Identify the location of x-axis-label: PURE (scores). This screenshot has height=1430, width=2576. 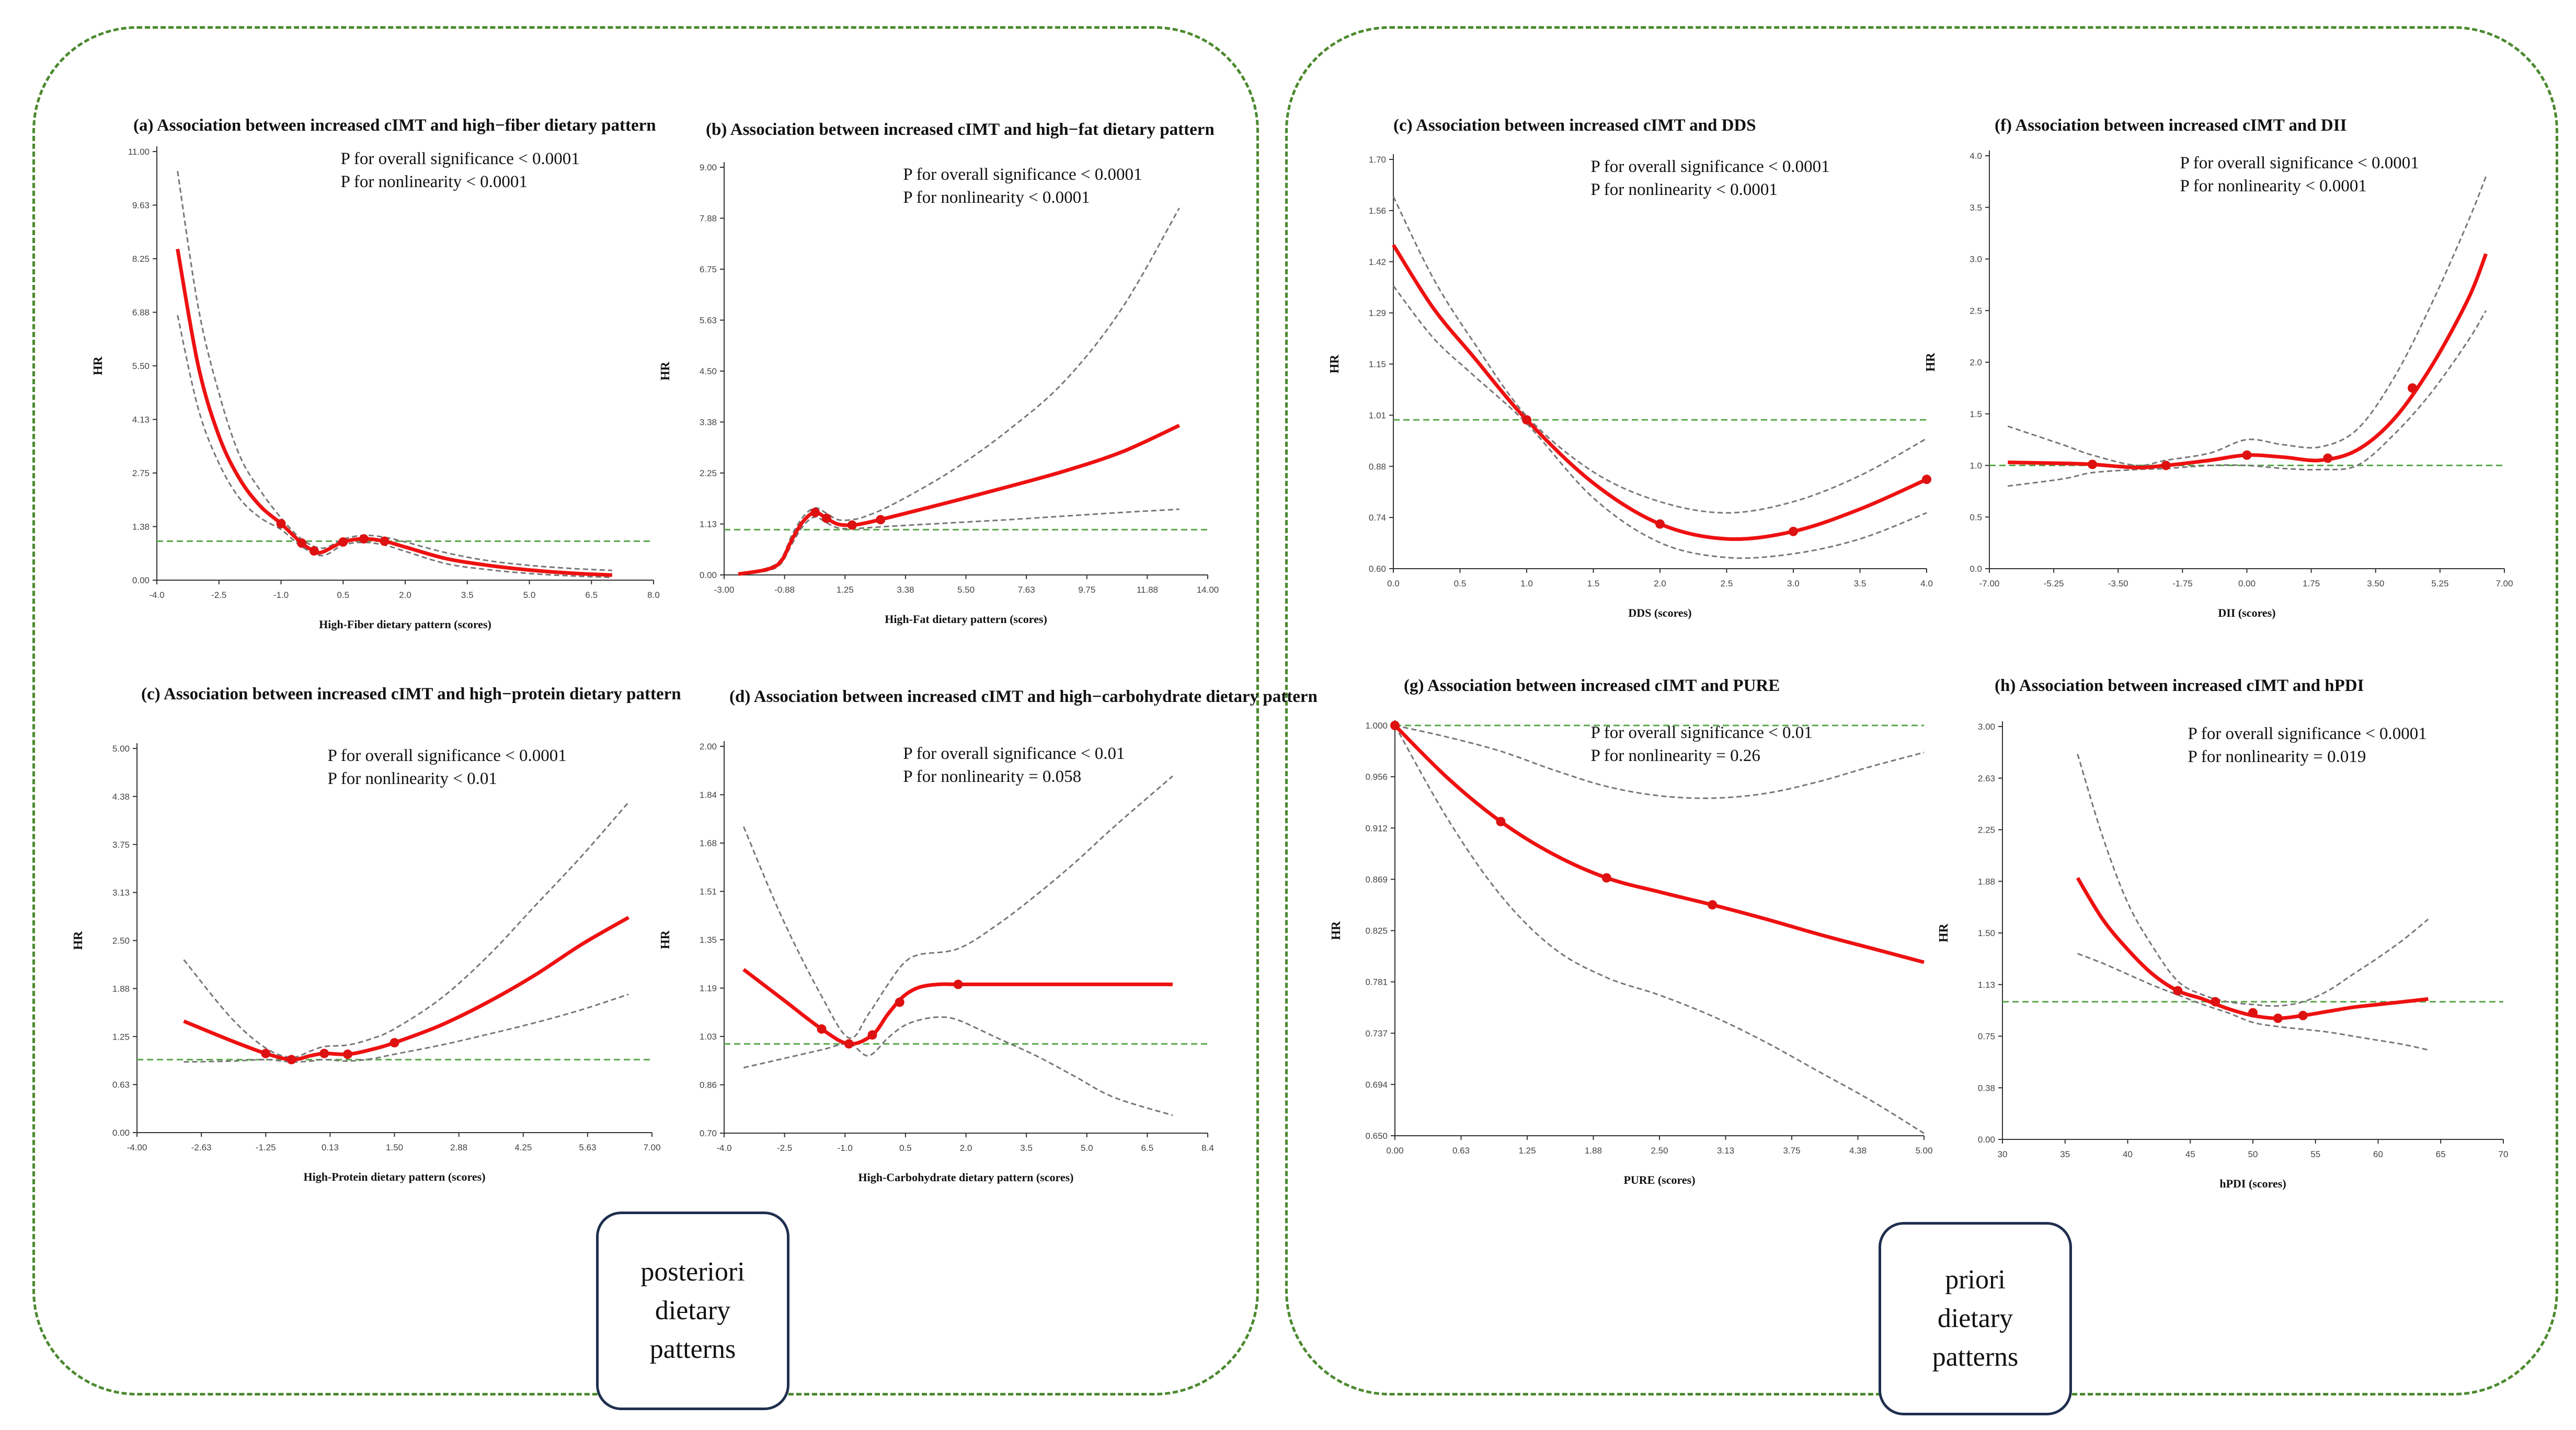
(1659, 1179).